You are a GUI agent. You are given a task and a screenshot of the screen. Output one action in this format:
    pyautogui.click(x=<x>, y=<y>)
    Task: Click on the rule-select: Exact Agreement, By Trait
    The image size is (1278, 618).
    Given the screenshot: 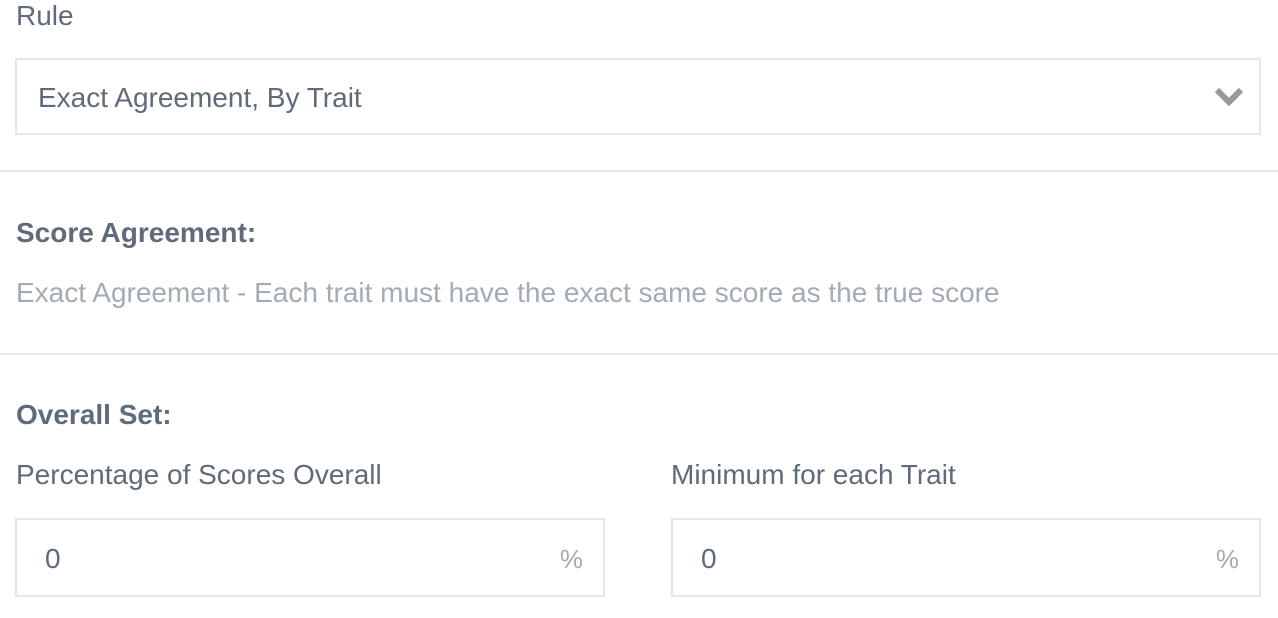 What is the action you would take?
    pyautogui.click(x=638, y=96)
    